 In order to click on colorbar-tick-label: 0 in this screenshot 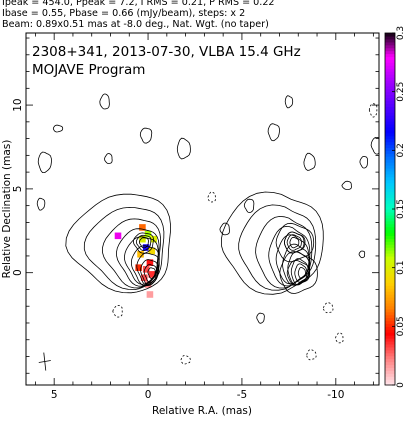, I will do `click(401, 385)`.